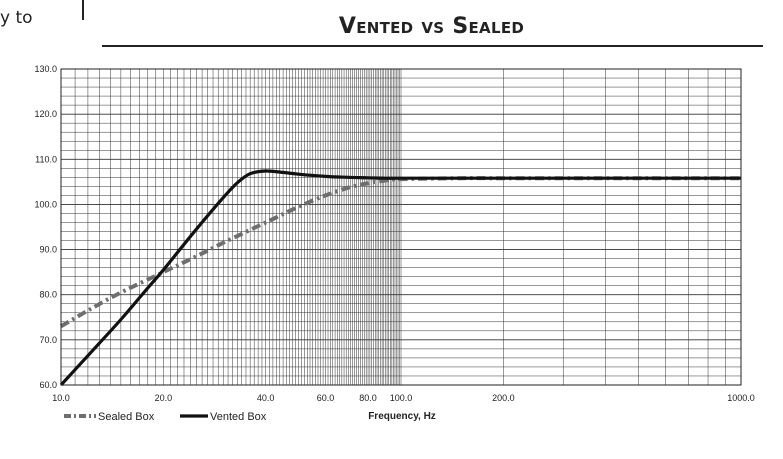 The image size is (783, 459). What do you see at coordinates (48, 340) in the screenshot?
I see `y-tick-label: 70.0` at bounding box center [48, 340].